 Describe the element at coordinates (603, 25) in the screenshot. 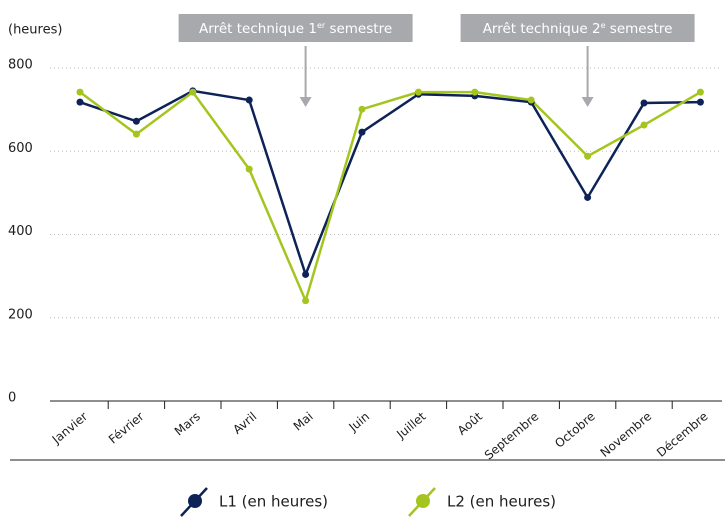

I see `annotation-sup: e` at that location.